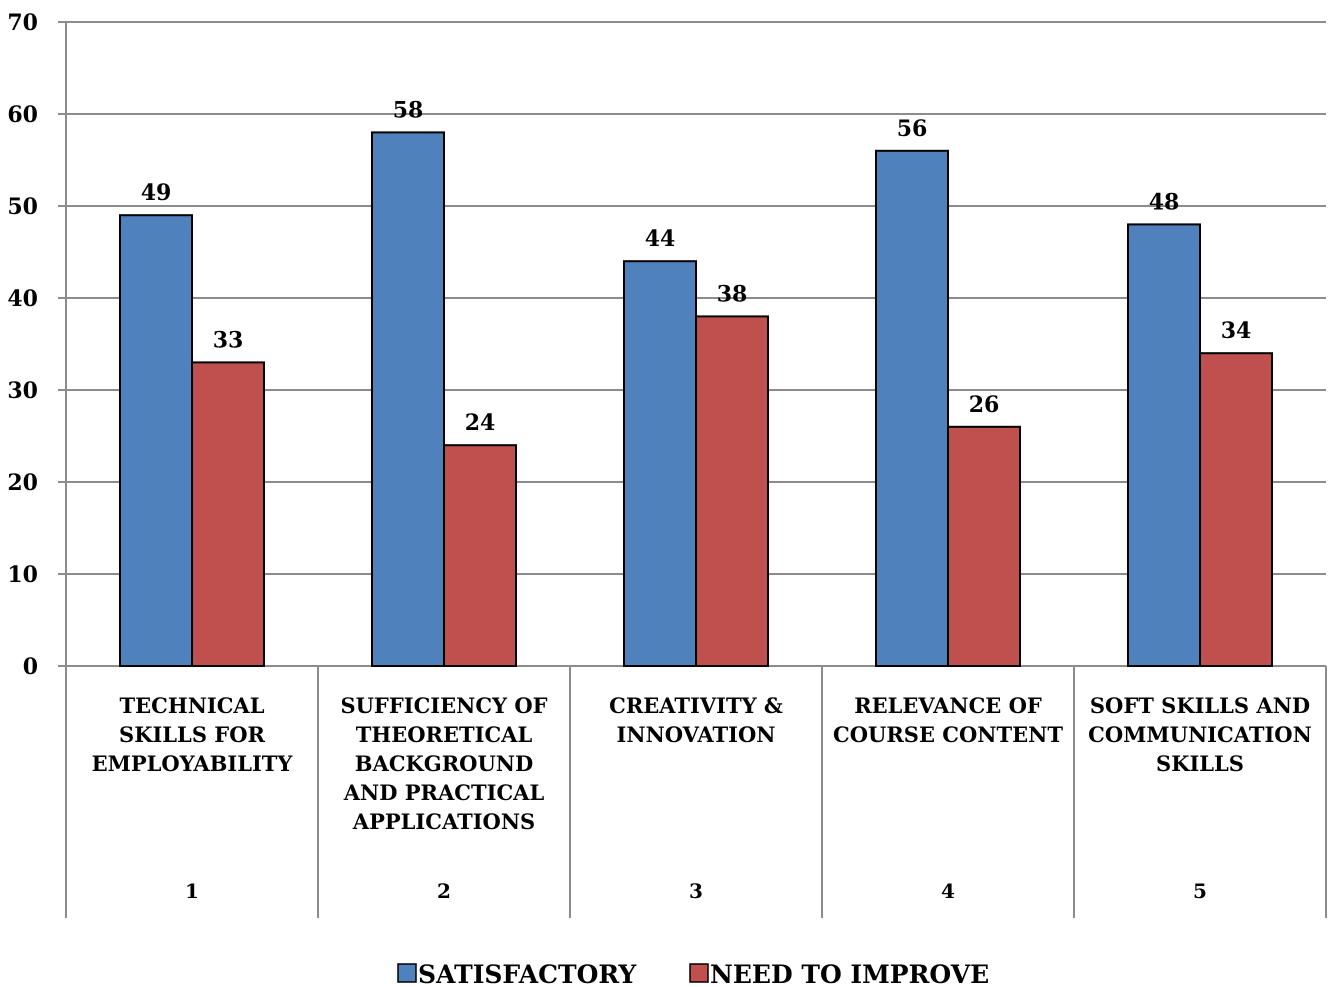 The width and height of the screenshot is (1335, 987). I want to click on category-label: COURSE CONTENT, so click(948, 734).